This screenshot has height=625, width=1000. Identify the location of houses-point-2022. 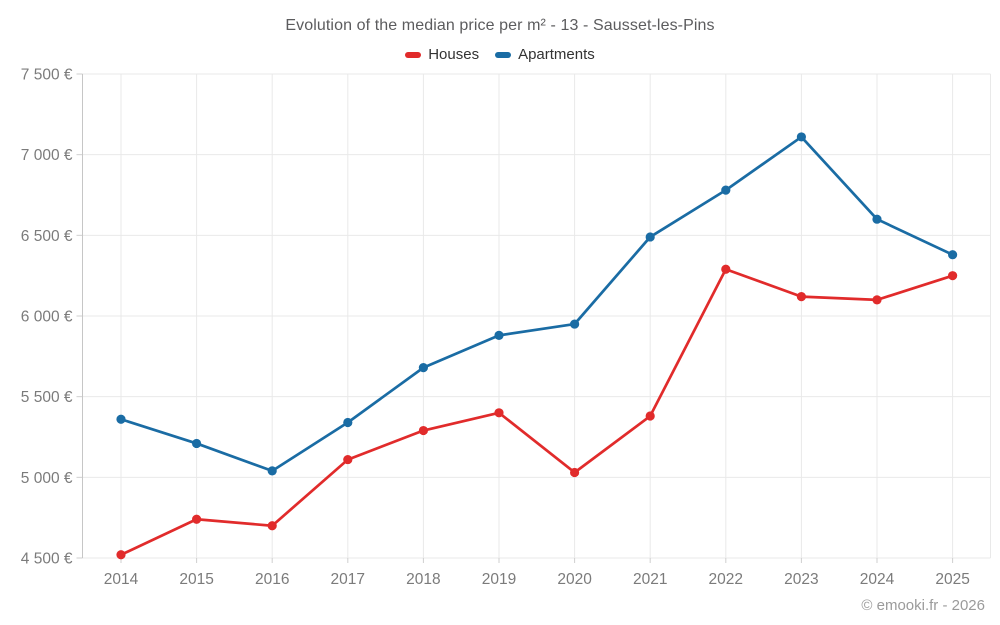
(726, 269).